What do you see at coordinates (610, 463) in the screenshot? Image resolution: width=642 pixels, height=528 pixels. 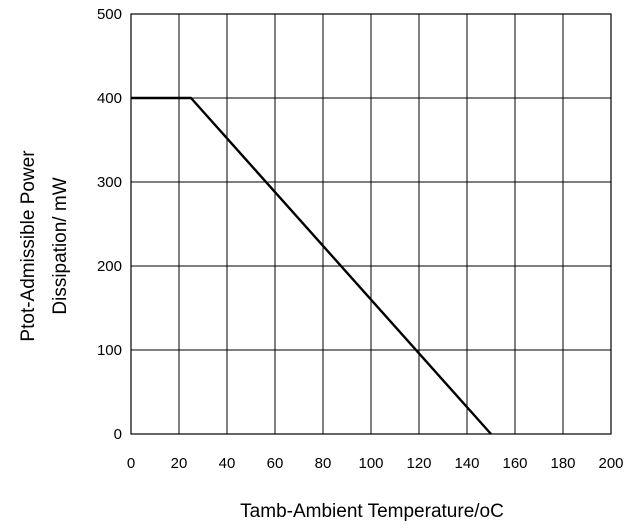 I see `x-tick-label-200: 200` at bounding box center [610, 463].